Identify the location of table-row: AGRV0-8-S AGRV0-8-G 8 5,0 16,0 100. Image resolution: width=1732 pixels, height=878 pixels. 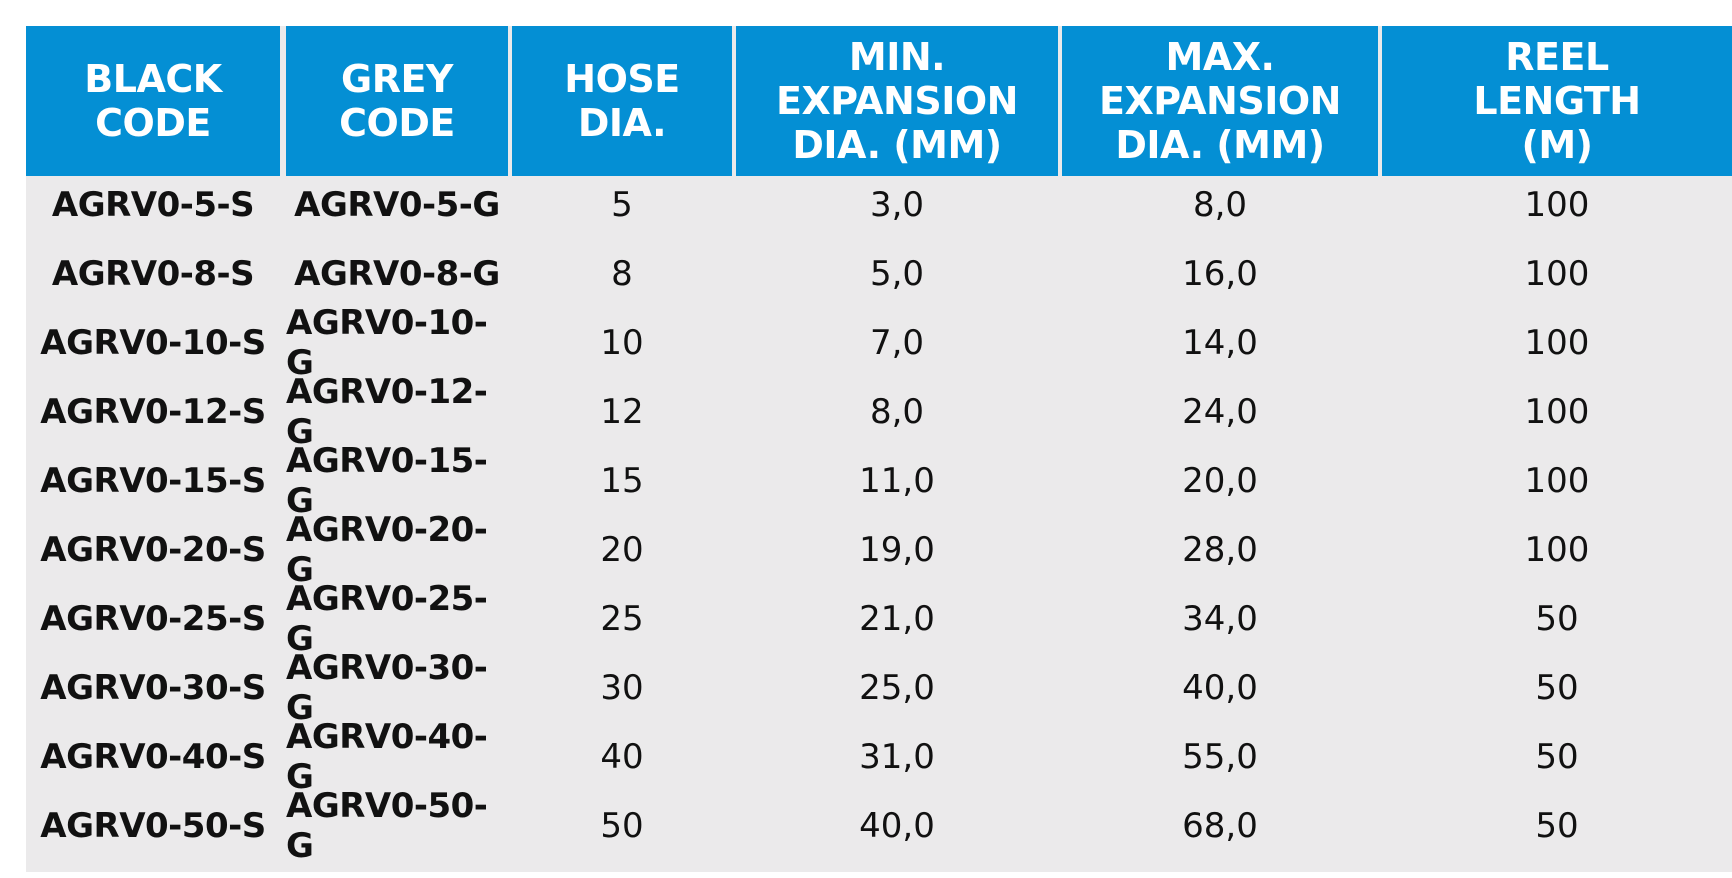
(879, 274).